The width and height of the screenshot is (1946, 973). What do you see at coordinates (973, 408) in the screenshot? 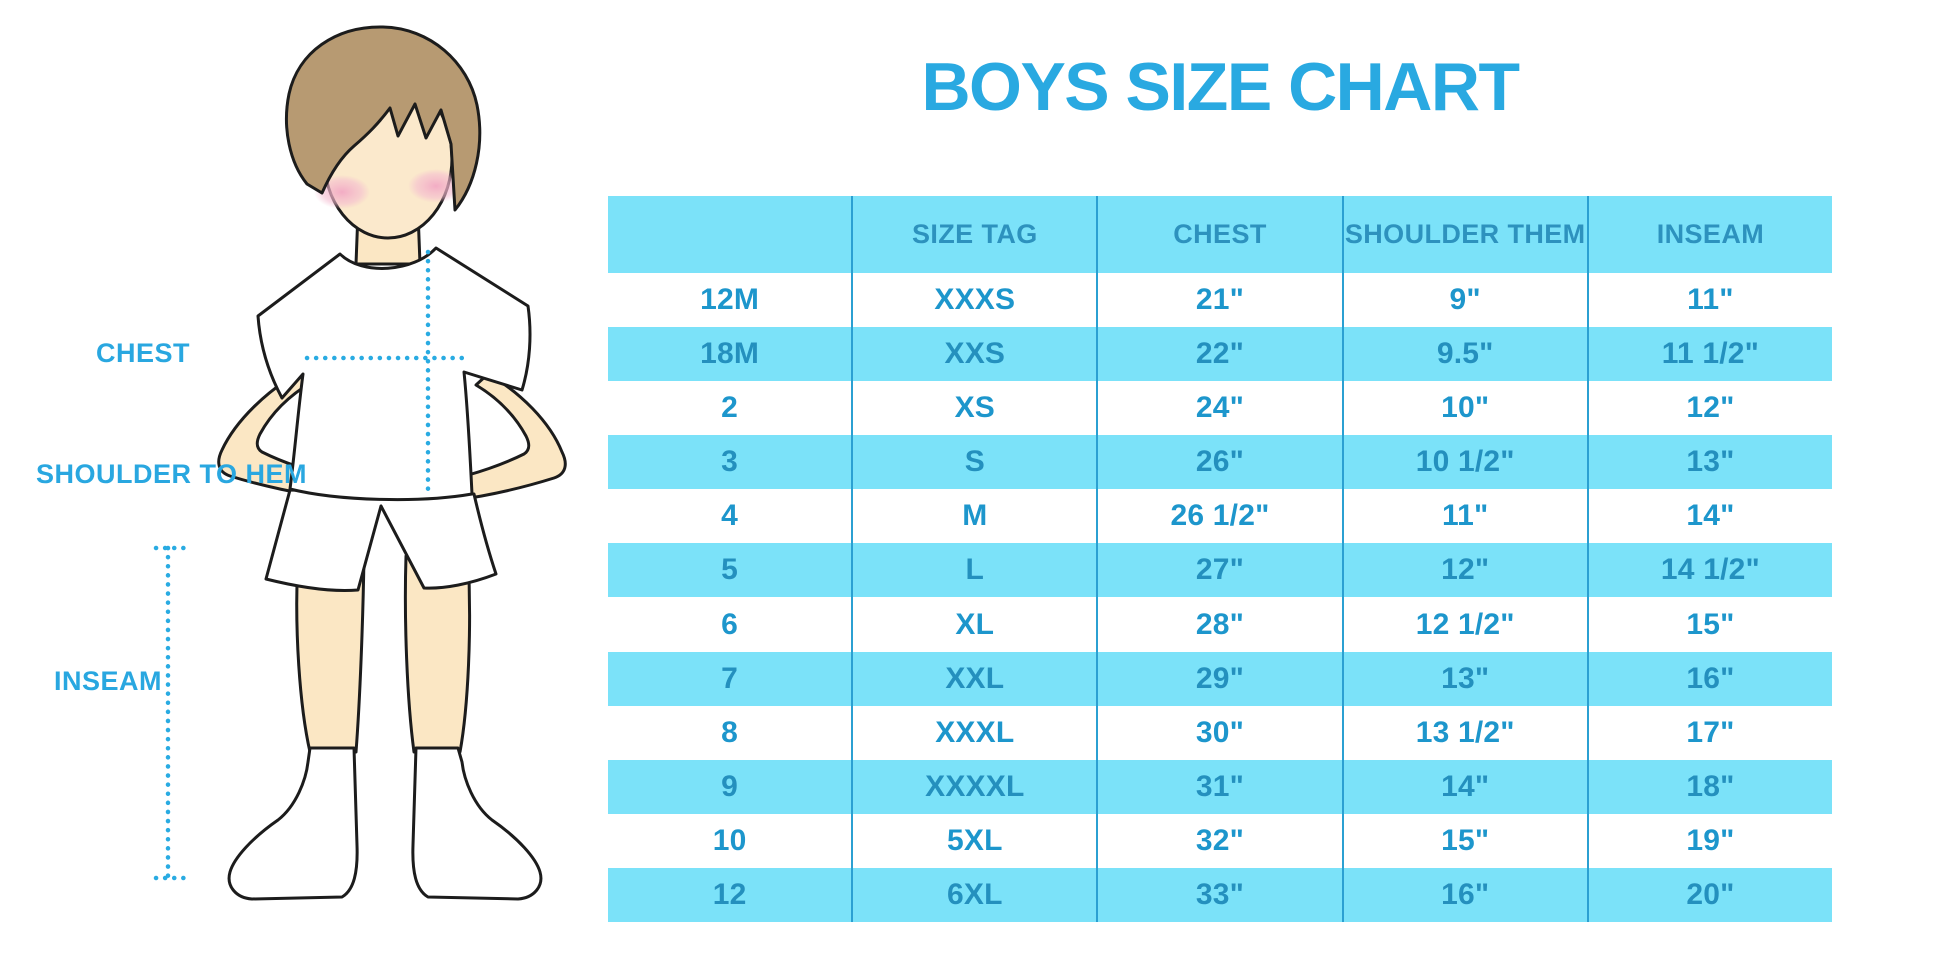
I see `table-cell: XS` at bounding box center [973, 408].